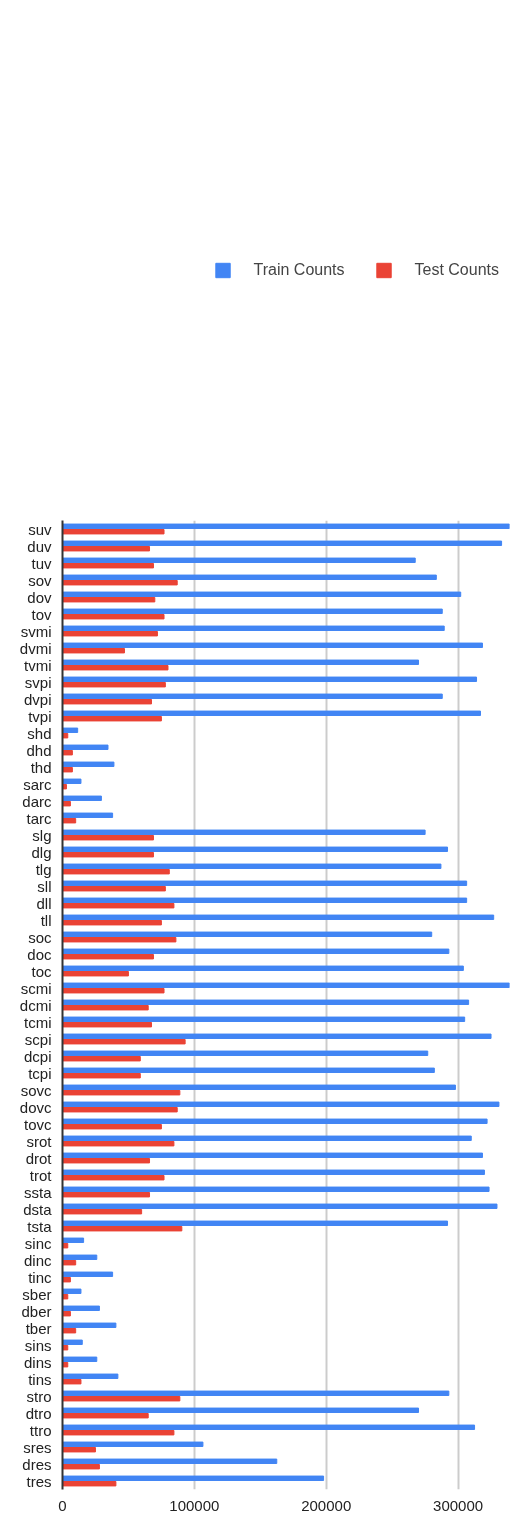 The image size is (511, 1513). Describe the element at coordinates (41, 852) in the screenshot. I see `y-tick-label: dlg` at that location.